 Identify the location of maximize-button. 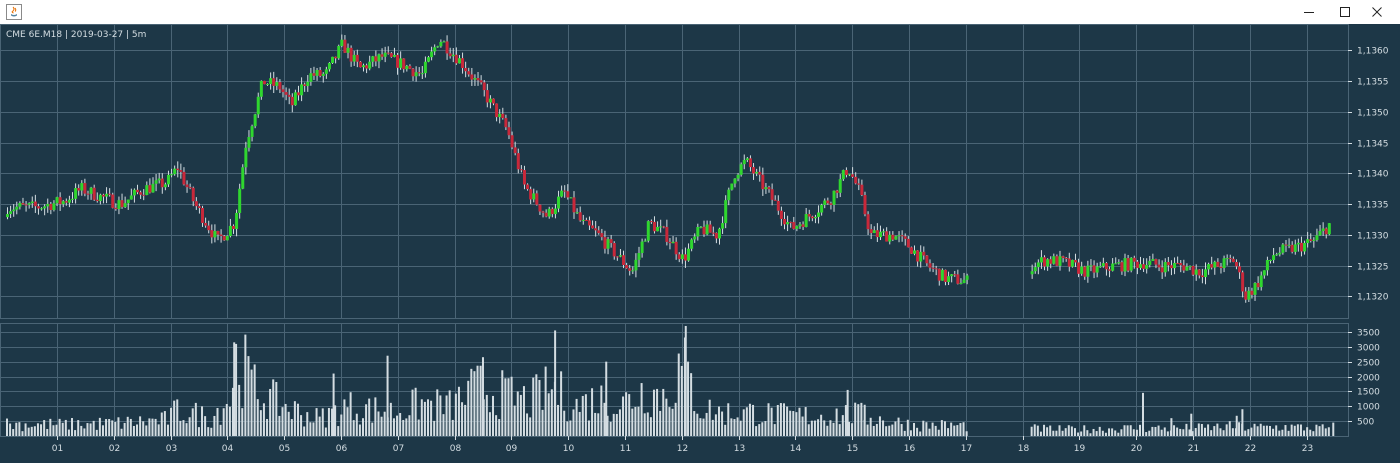
(1345, 12).